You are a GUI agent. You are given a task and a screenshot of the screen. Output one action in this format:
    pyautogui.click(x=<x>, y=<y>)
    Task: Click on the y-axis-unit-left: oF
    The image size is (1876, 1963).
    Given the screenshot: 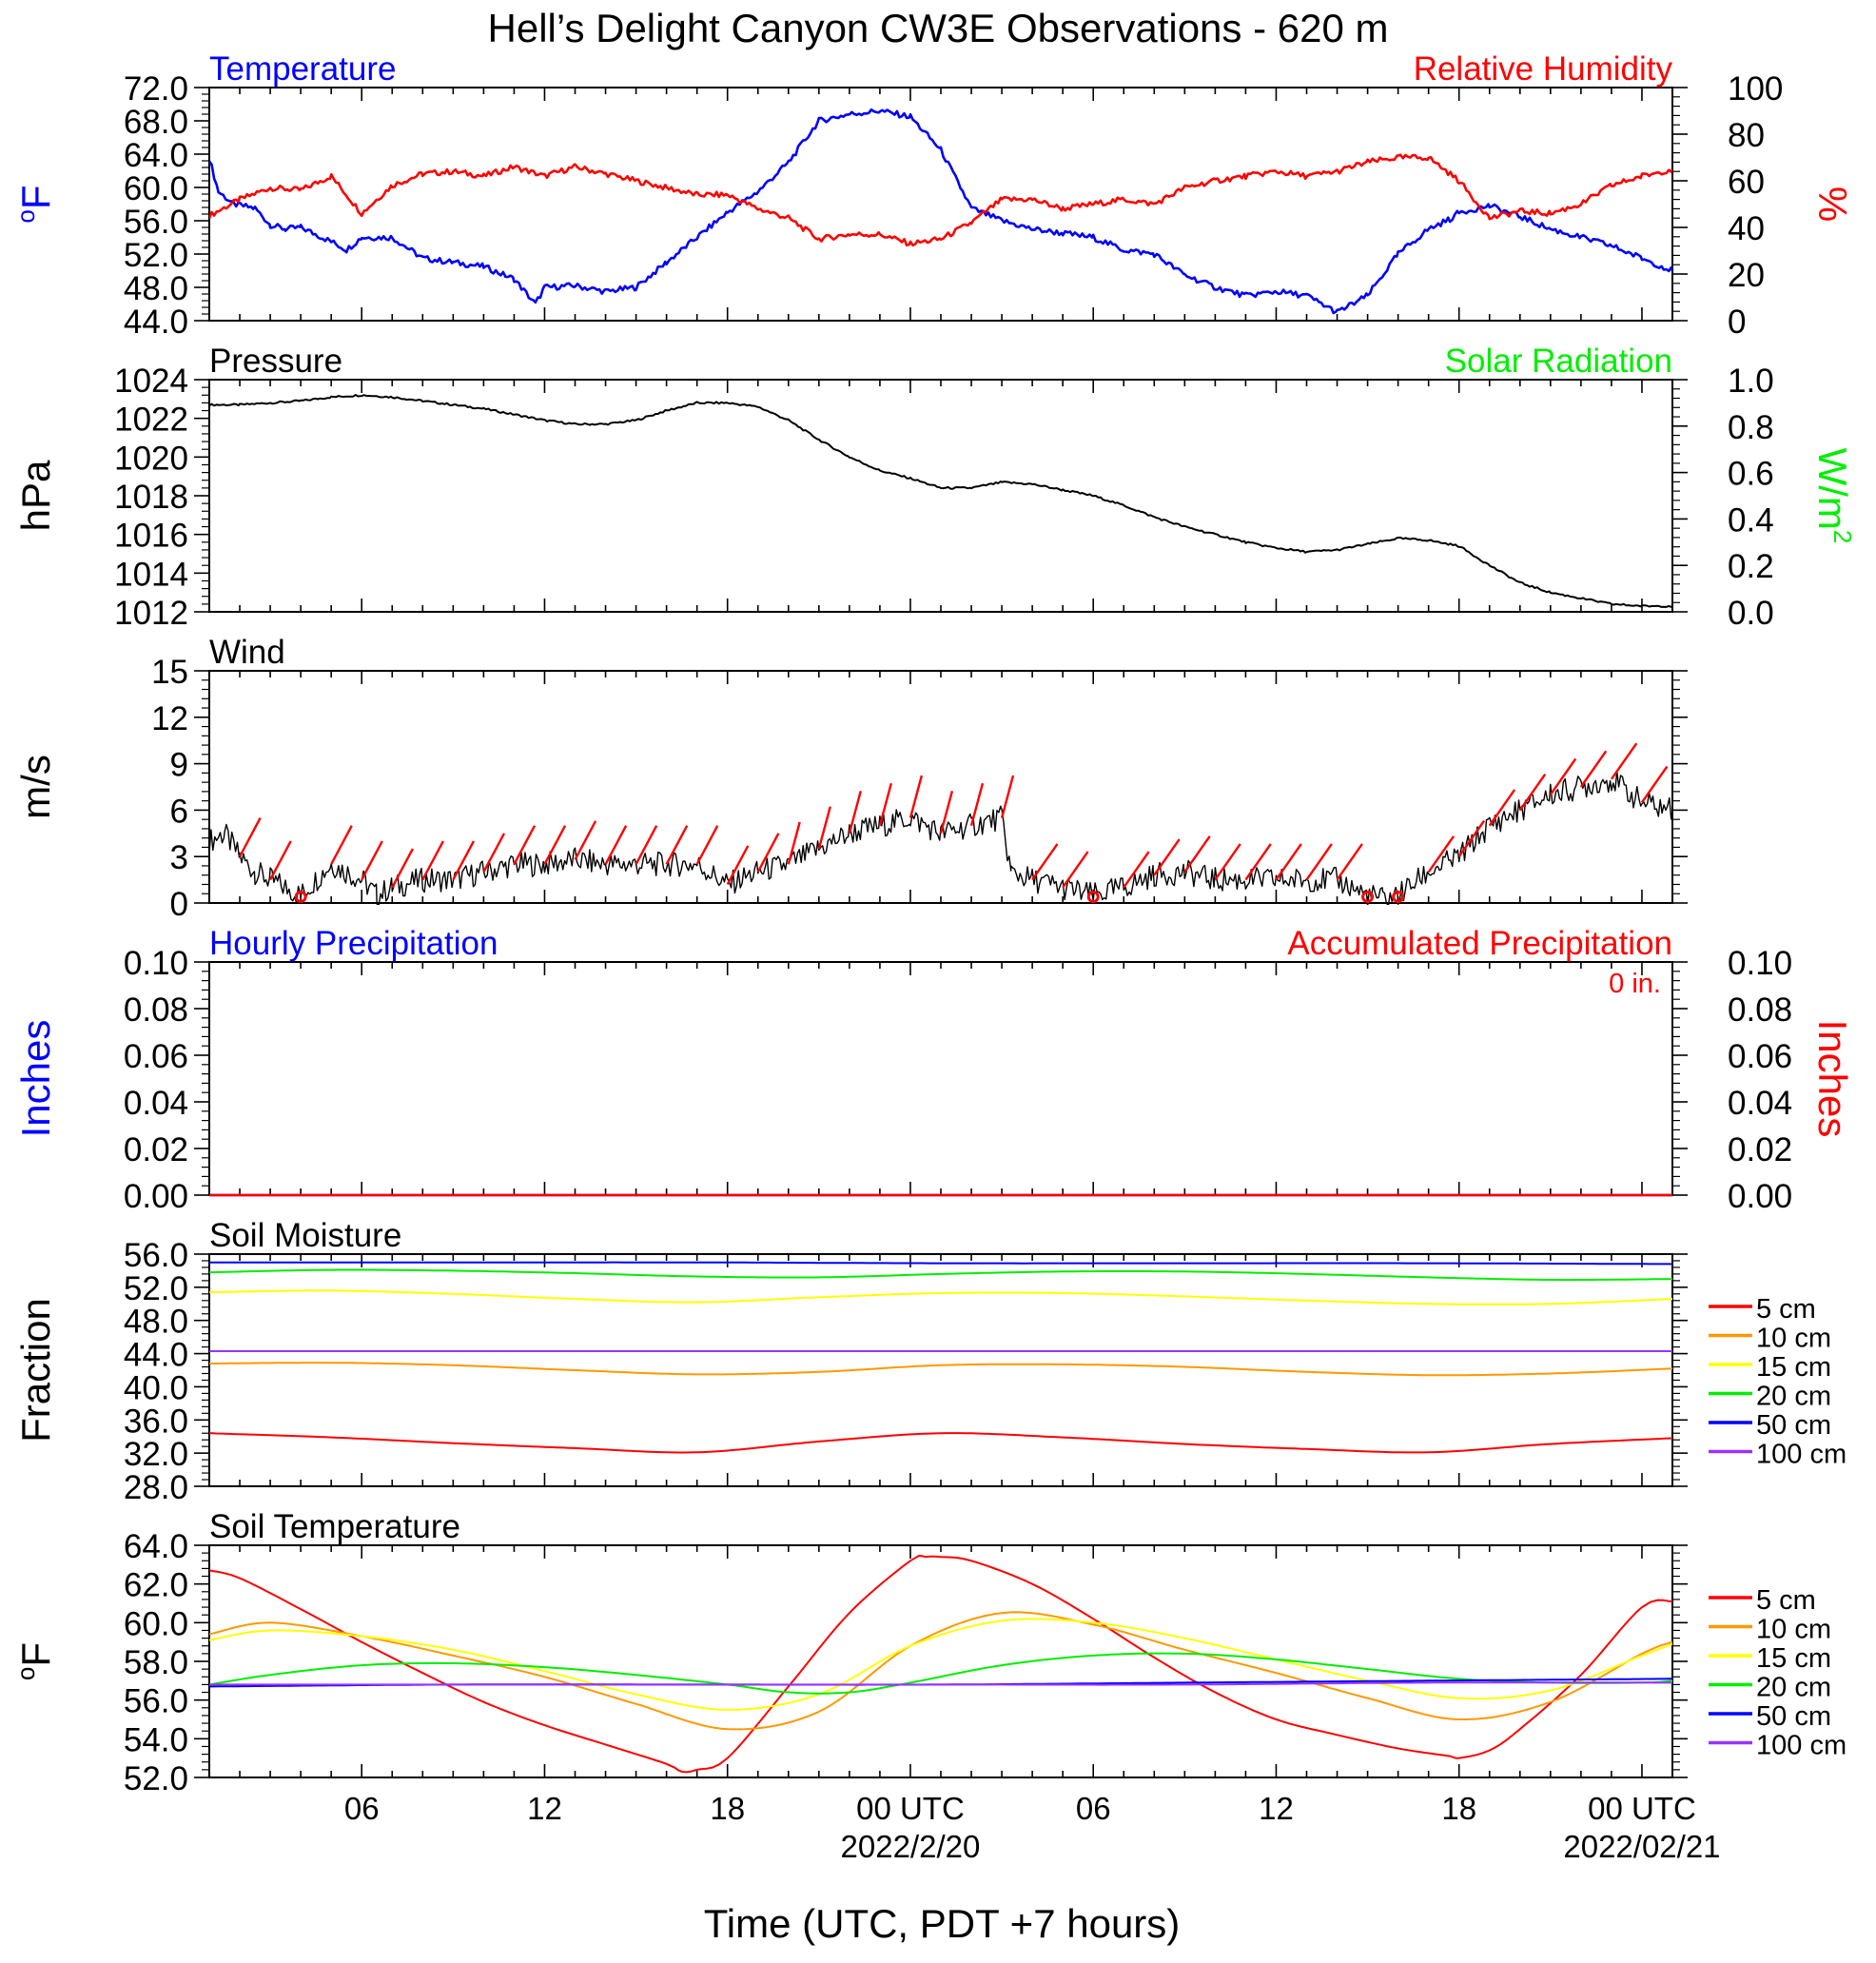 What is the action you would take?
    pyautogui.click(x=34, y=1661)
    